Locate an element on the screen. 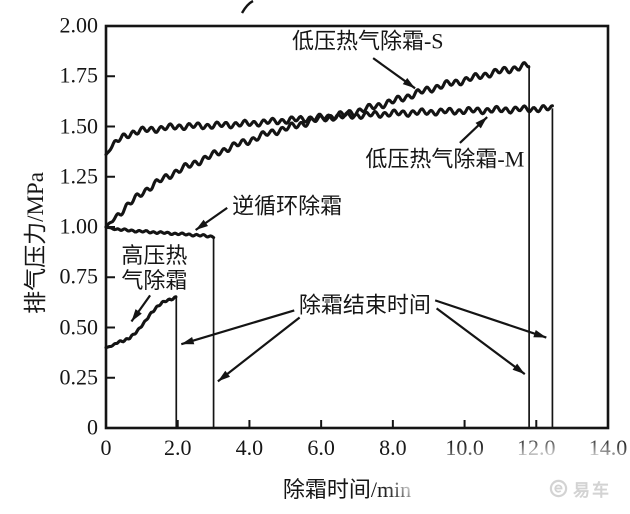 The image size is (630, 514). label-low-pressure-s: 低压热气除霜-S is located at coordinates (367, 41).